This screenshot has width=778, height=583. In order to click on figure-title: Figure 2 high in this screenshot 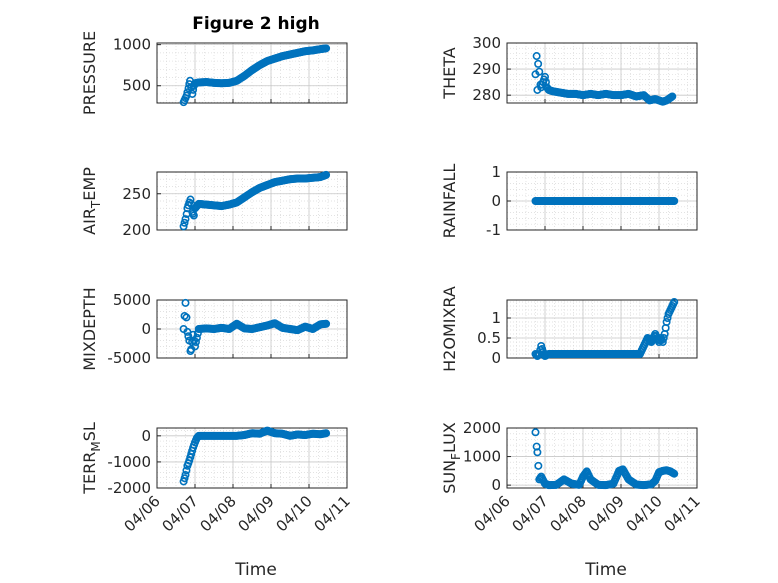, I will do `click(256, 24)`.